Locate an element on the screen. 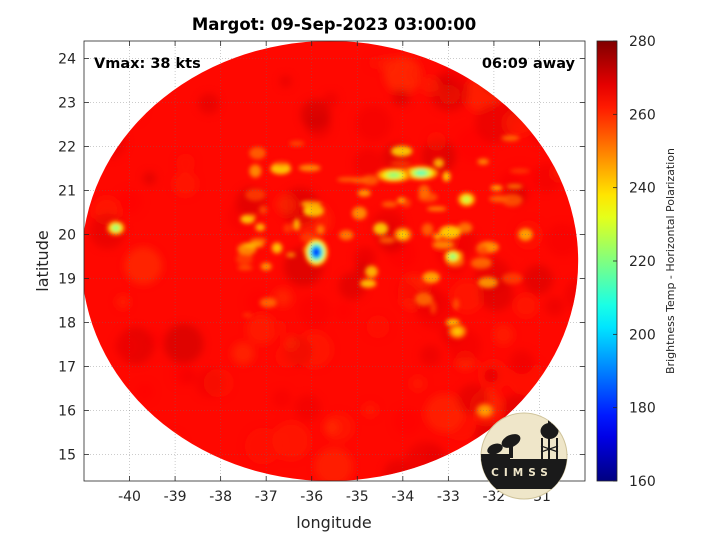 This screenshot has width=720, height=540. y-tick-label: 24 is located at coordinates (67, 60).